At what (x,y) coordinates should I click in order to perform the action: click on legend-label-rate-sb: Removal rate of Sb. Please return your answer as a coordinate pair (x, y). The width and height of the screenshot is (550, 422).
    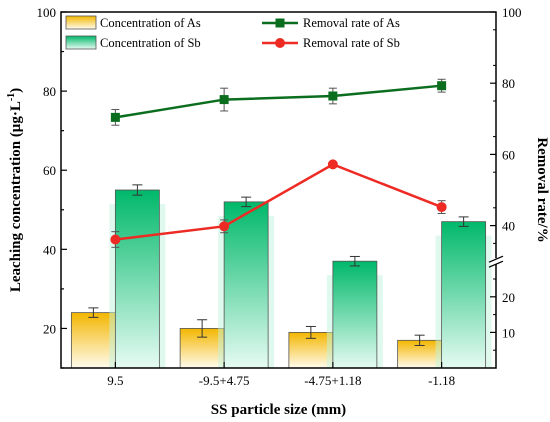
    Looking at the image, I should click on (351, 43).